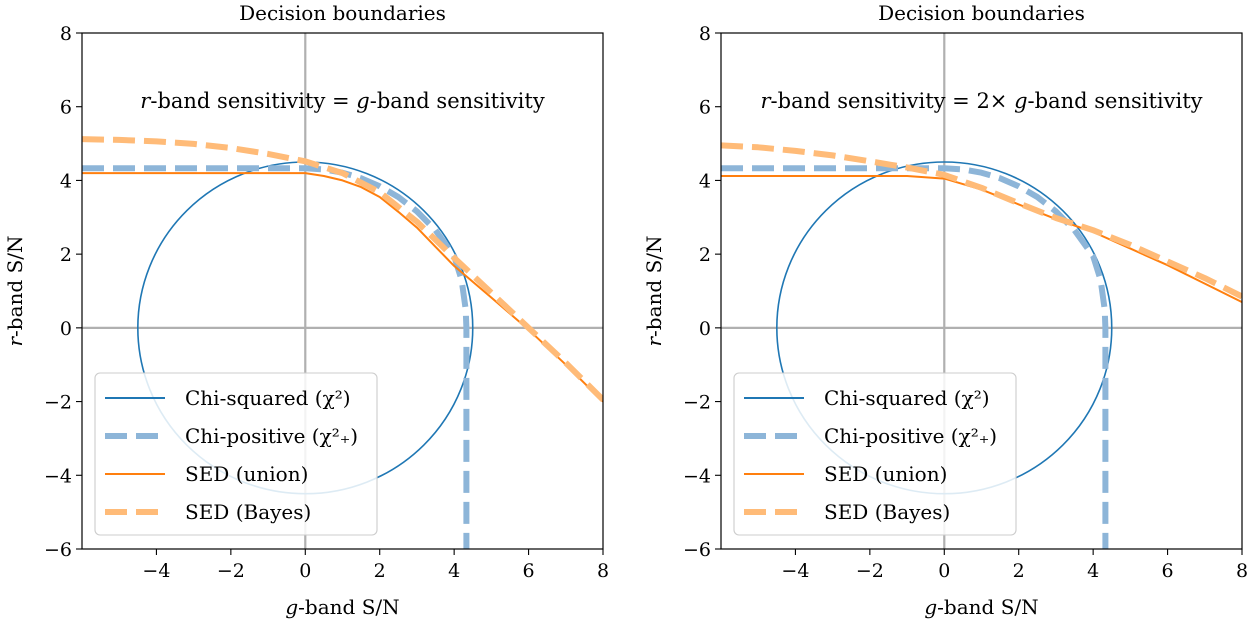  What do you see at coordinates (248, 512) in the screenshot?
I see `panel-1-legend-label-4: SED (Bayes)` at bounding box center [248, 512].